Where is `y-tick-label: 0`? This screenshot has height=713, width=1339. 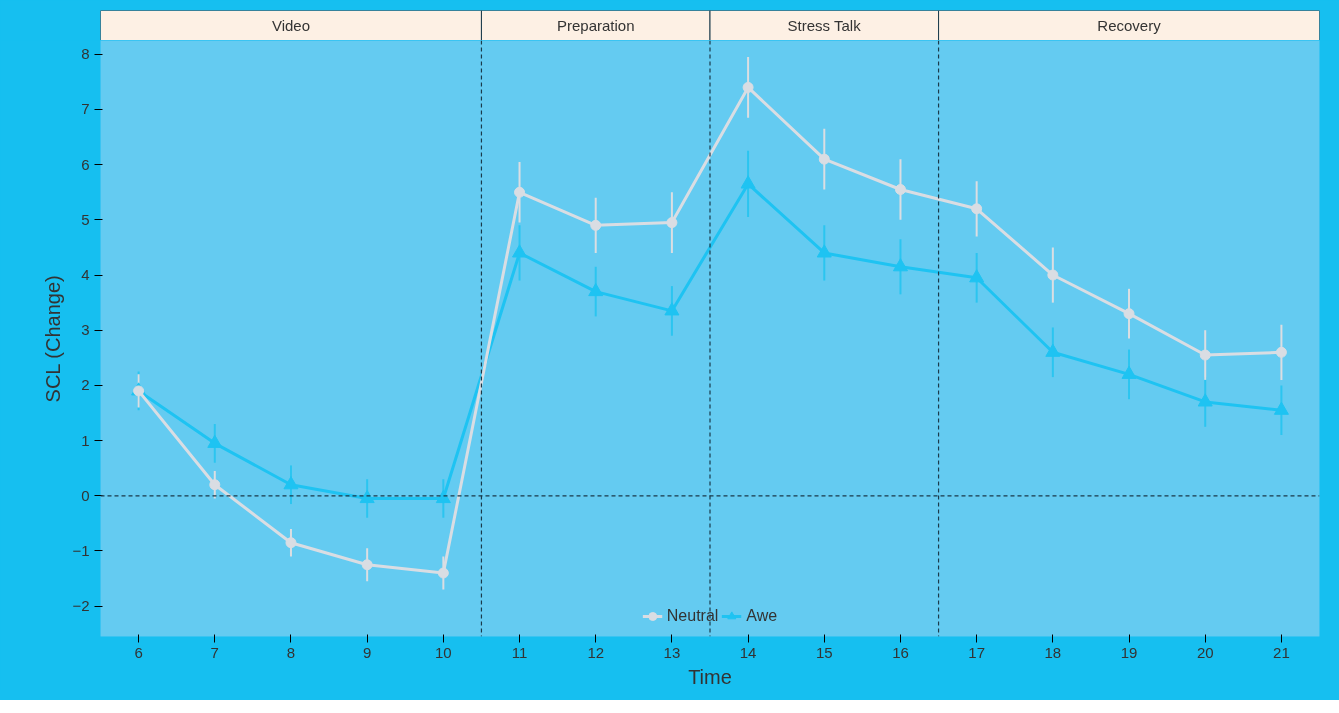 y-tick-label: 0 is located at coordinates (85, 495).